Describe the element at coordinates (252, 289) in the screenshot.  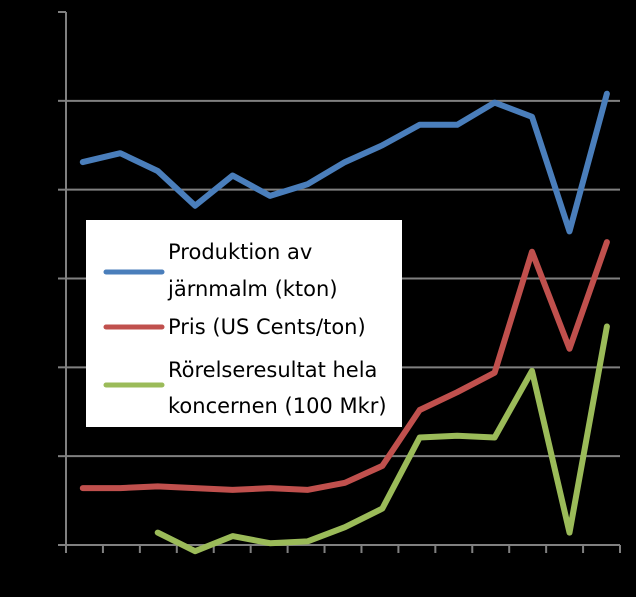
I see `legend-label-produktion-line2: järnmalm (kton)` at that location.